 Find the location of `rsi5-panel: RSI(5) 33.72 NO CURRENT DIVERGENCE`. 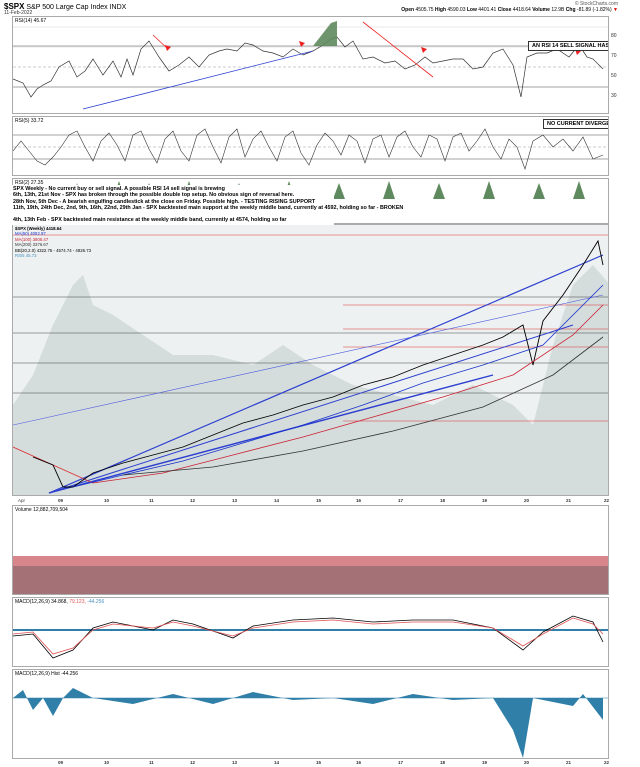

rsi5-panel: RSI(5) 33.72 NO CURRENT DIVERGENCE is located at coordinates (310, 146).